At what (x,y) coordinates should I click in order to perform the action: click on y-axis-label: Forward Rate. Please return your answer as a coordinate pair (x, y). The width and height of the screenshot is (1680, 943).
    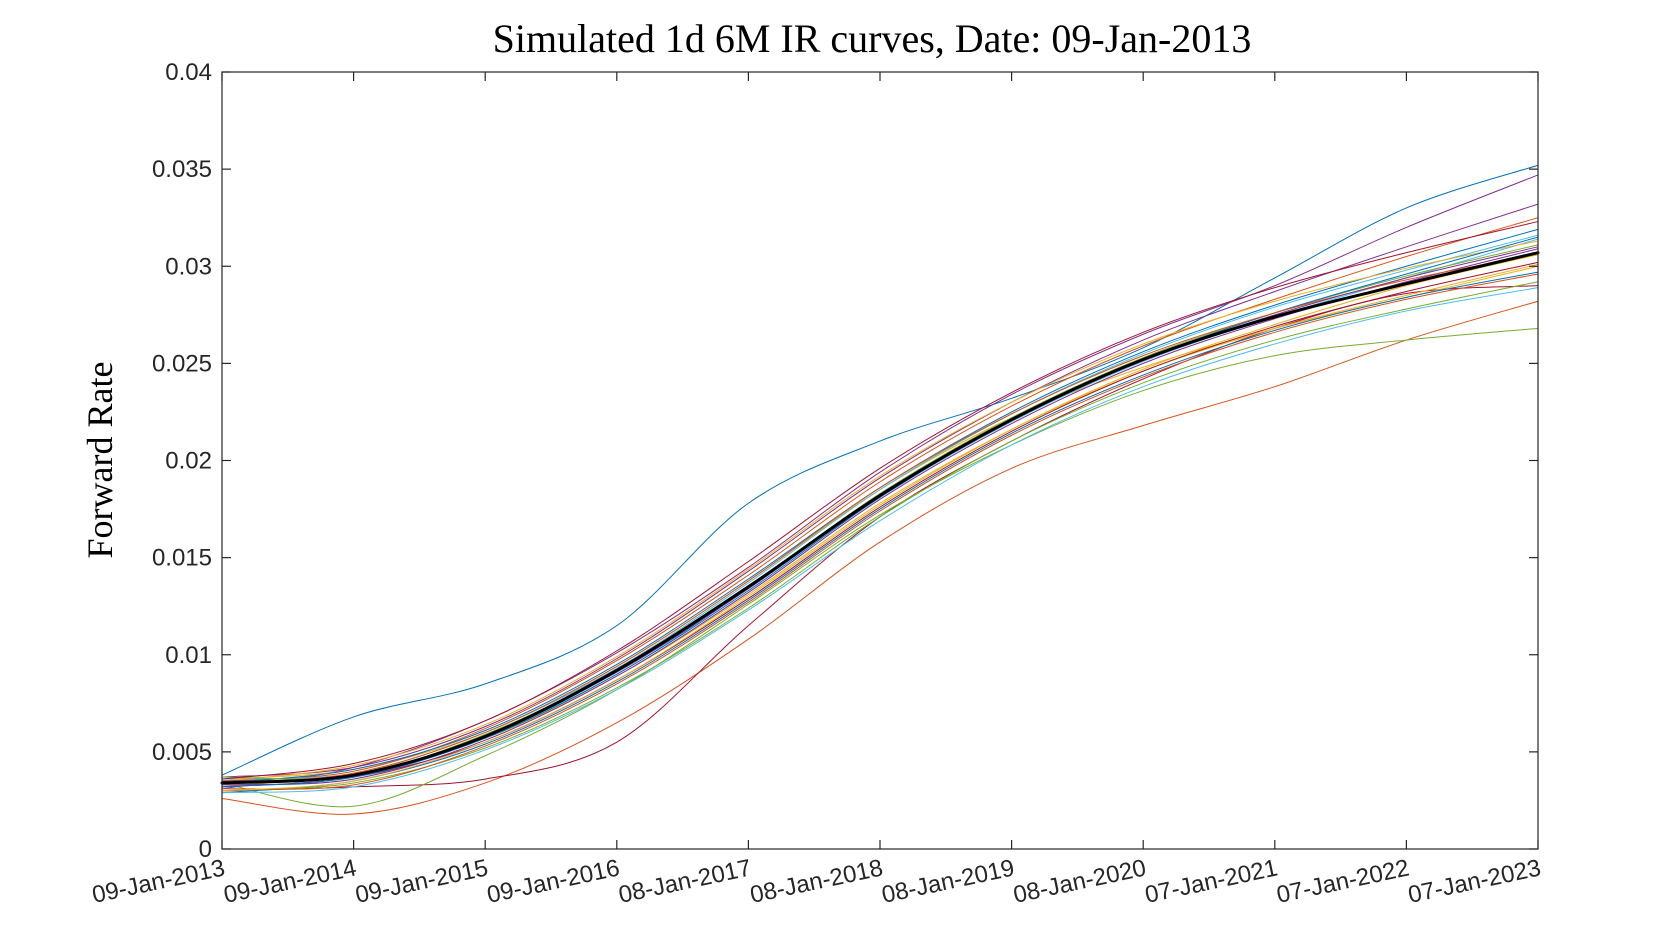
    Looking at the image, I should click on (100, 460).